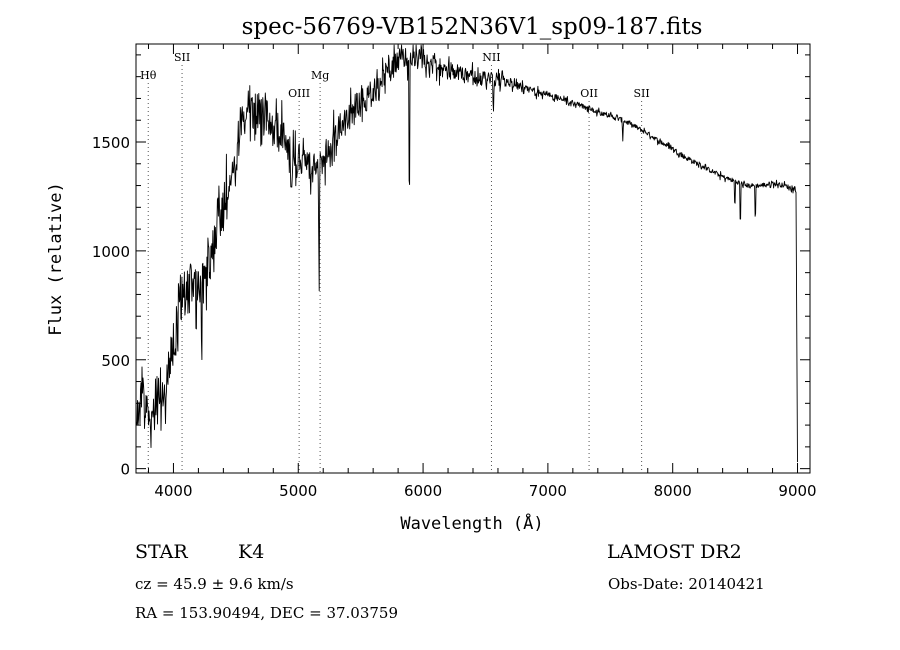 The width and height of the screenshot is (900, 650). Describe the element at coordinates (111, 252) in the screenshot. I see `y-tick-label: 1000` at that location.